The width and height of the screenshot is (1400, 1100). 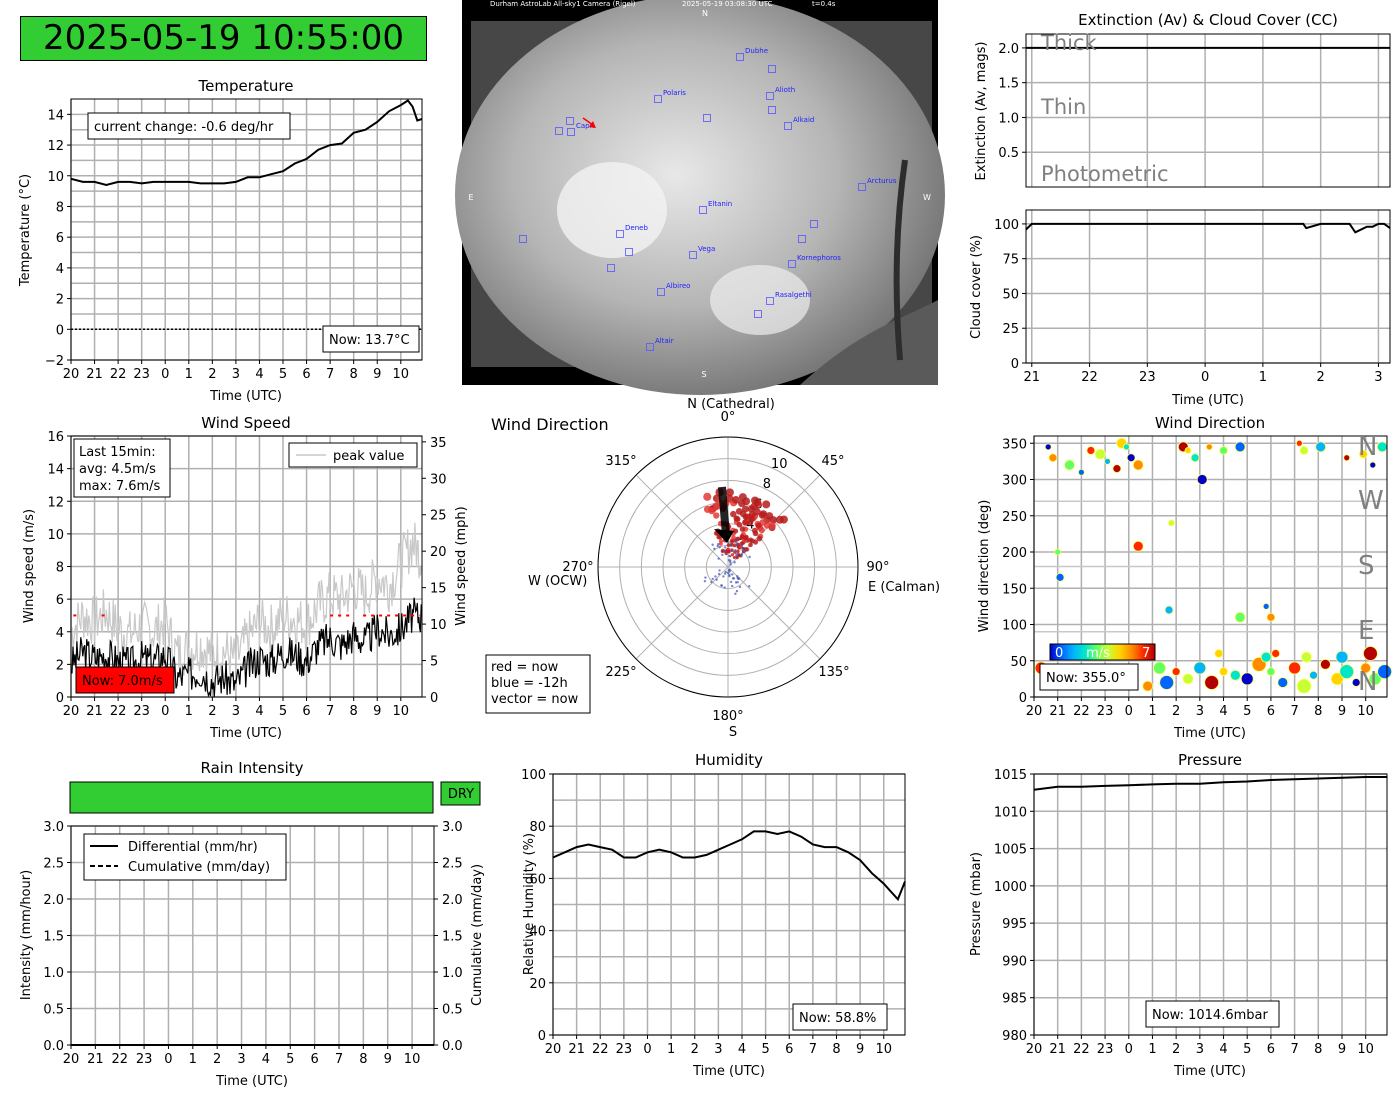 I want to click on x-tick-labels: 20 21 22 23 0 1 2 3 4 5 6 7 8 9 10, so click(x=236, y=708).